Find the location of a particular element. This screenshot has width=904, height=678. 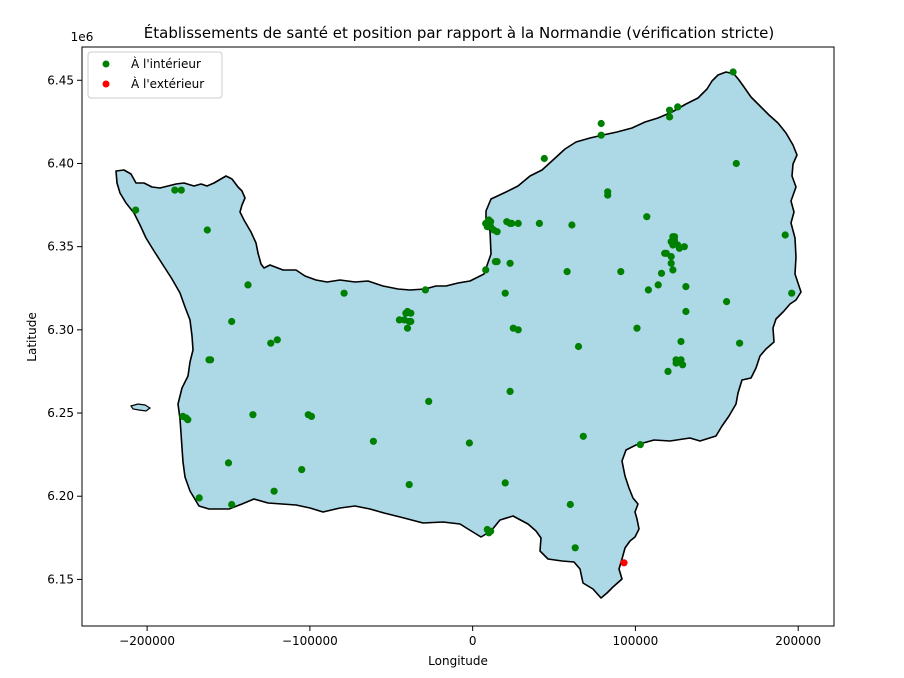

legend-marker-inside is located at coordinates (106, 64).